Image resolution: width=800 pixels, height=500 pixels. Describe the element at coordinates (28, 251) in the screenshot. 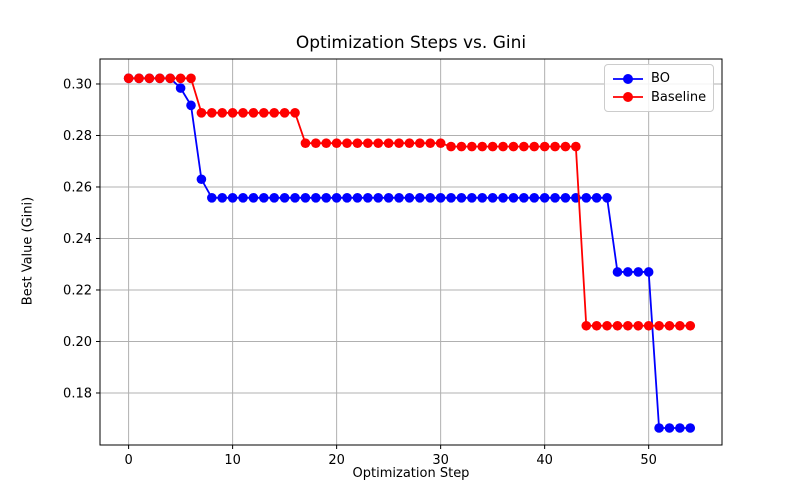

I see `y-axis-label: Best Value (Gini)` at that location.